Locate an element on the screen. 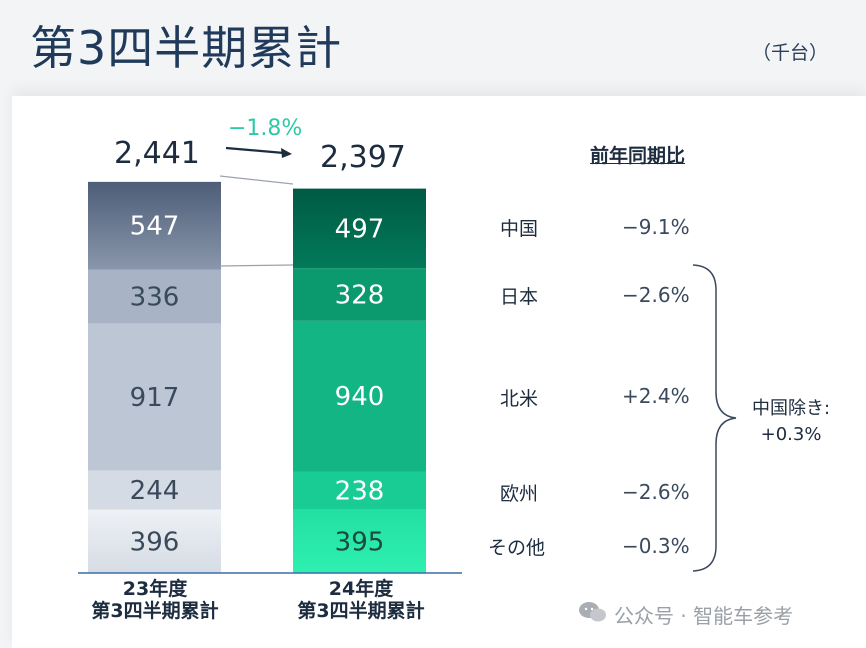 The image size is (866, 648). data-label-fy23-3: 244 is located at coordinates (155, 491).